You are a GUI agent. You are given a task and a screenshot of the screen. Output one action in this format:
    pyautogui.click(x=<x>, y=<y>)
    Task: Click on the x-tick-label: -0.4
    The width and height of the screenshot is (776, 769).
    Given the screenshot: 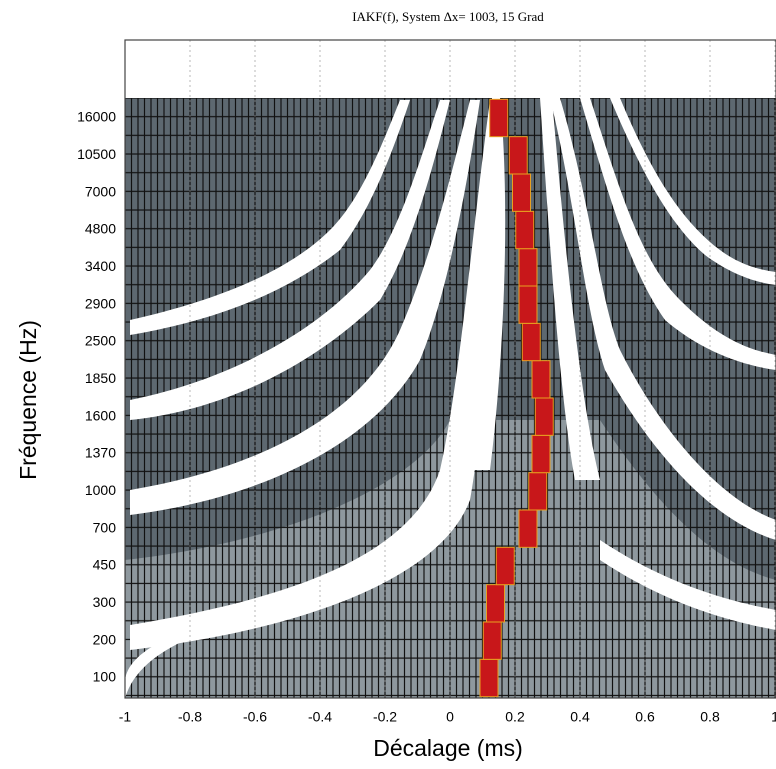 What is the action you would take?
    pyautogui.click(x=320, y=717)
    